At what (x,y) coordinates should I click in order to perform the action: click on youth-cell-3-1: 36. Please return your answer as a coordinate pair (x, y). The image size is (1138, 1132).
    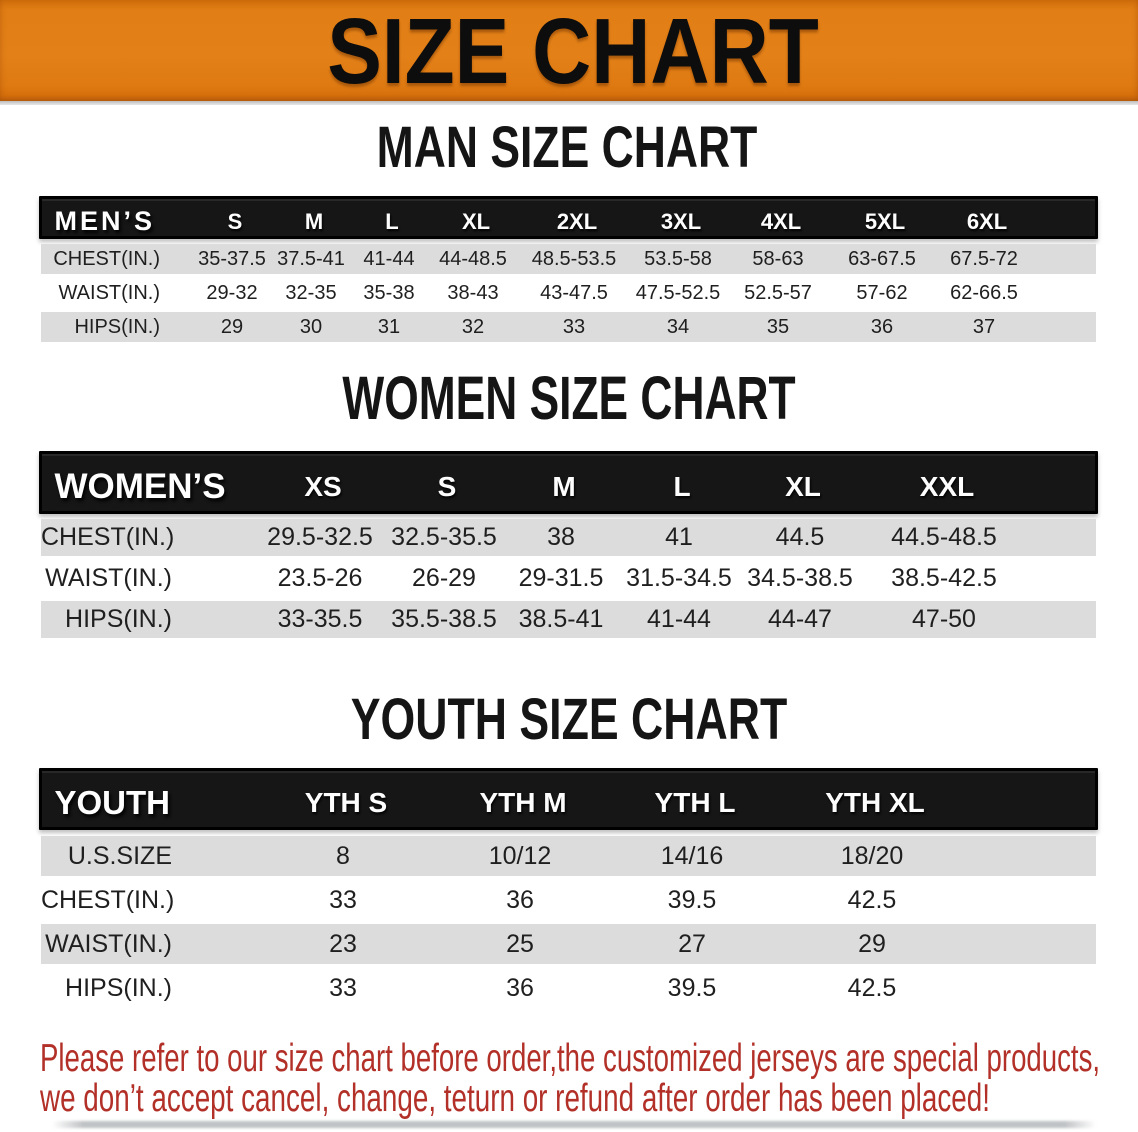
    Looking at the image, I should click on (520, 988).